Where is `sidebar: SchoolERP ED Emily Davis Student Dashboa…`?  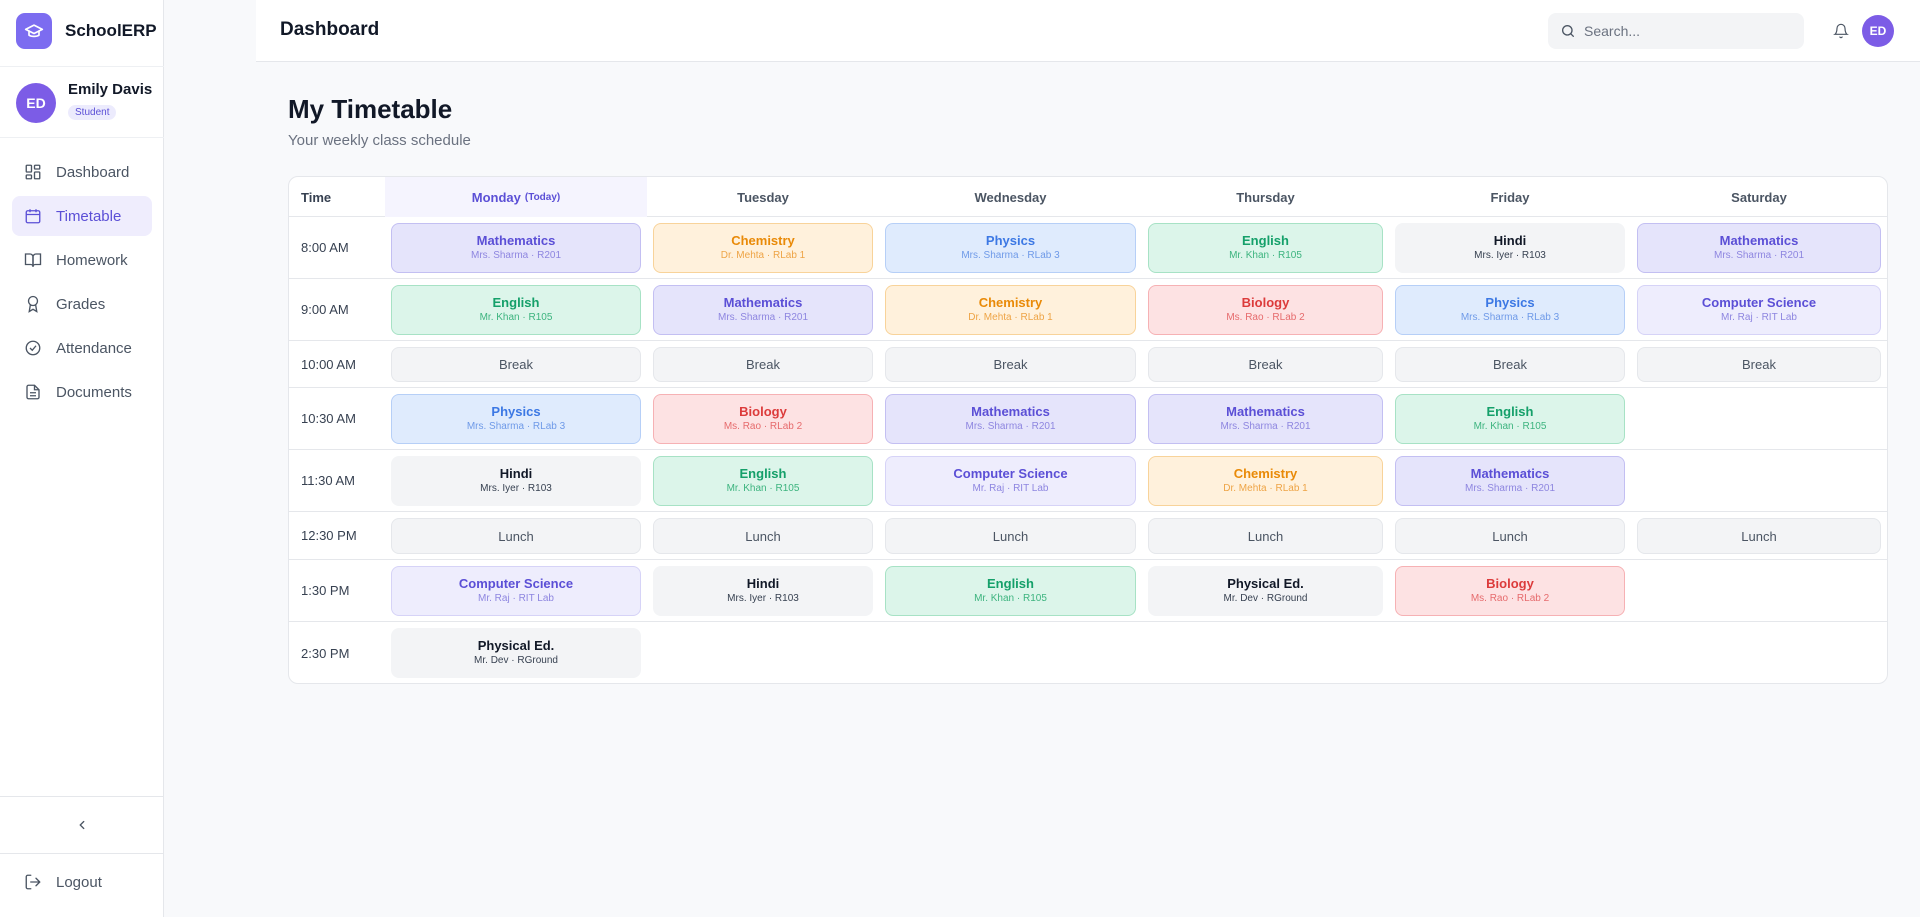 sidebar: SchoolERP ED Emily Davis Student Dashboa… is located at coordinates (82, 458).